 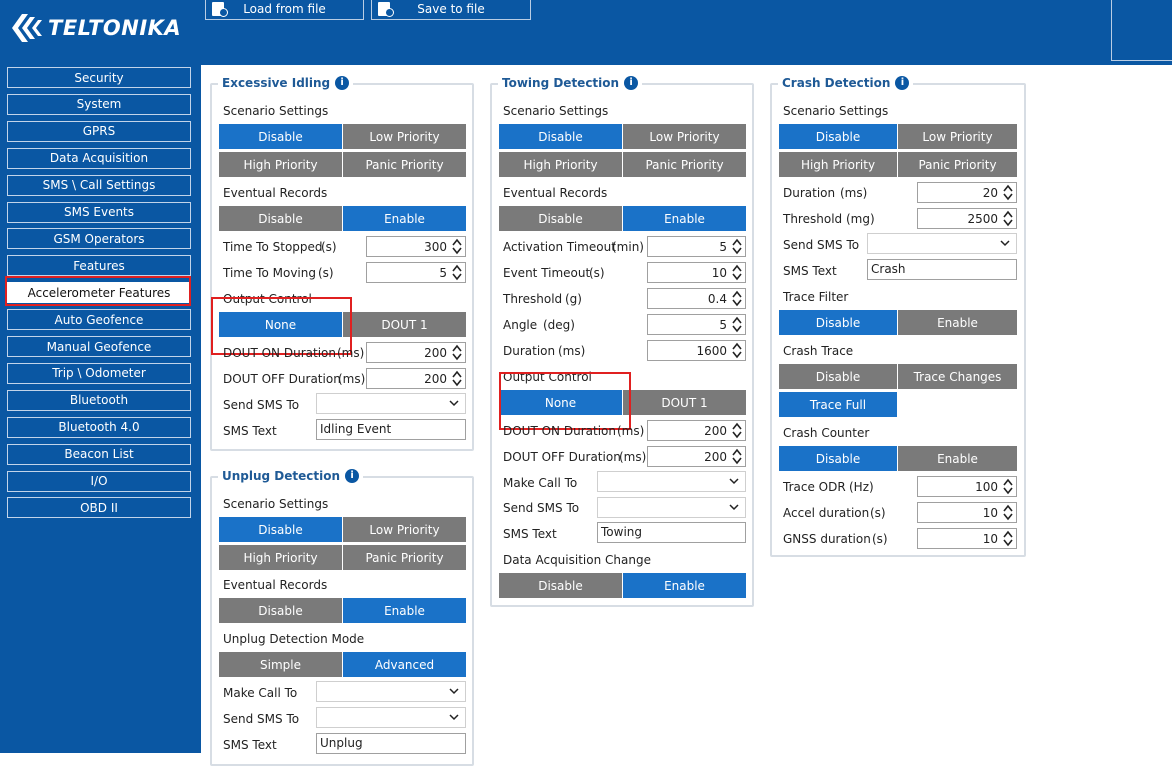 I want to click on unplug-scenario-disable: Disable, so click(x=280, y=529).